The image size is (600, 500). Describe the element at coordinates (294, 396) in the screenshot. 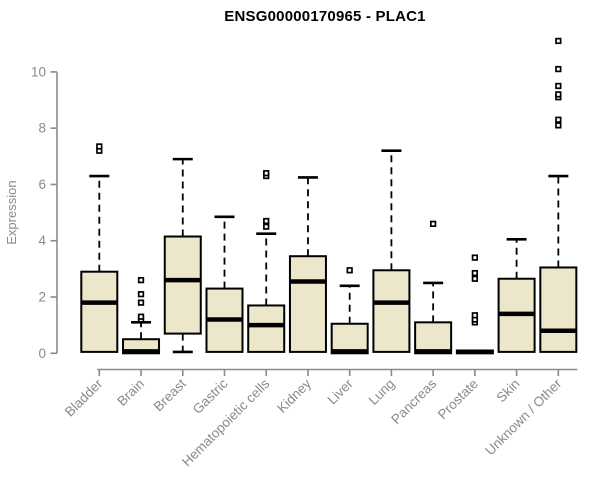

I see `x-axis-category-label: Kidney` at that location.